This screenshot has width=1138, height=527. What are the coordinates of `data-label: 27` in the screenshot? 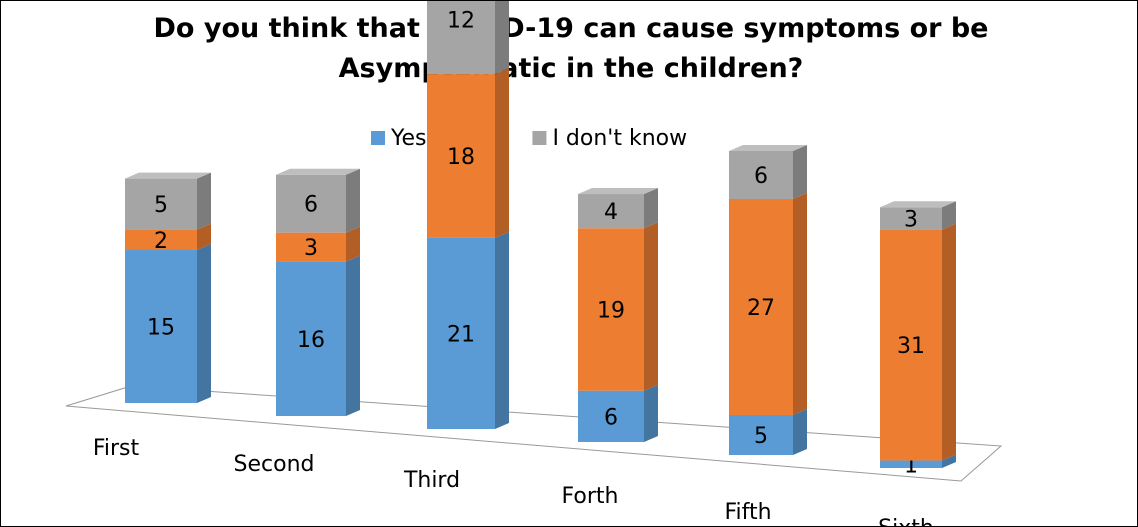 It's located at (761, 308).